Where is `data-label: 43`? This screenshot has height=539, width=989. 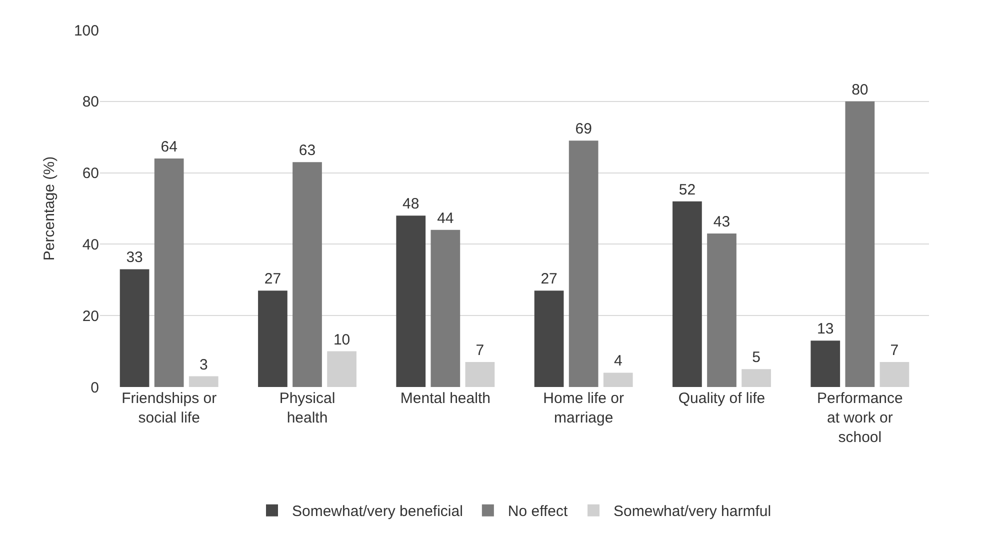 data-label: 43 is located at coordinates (721, 221).